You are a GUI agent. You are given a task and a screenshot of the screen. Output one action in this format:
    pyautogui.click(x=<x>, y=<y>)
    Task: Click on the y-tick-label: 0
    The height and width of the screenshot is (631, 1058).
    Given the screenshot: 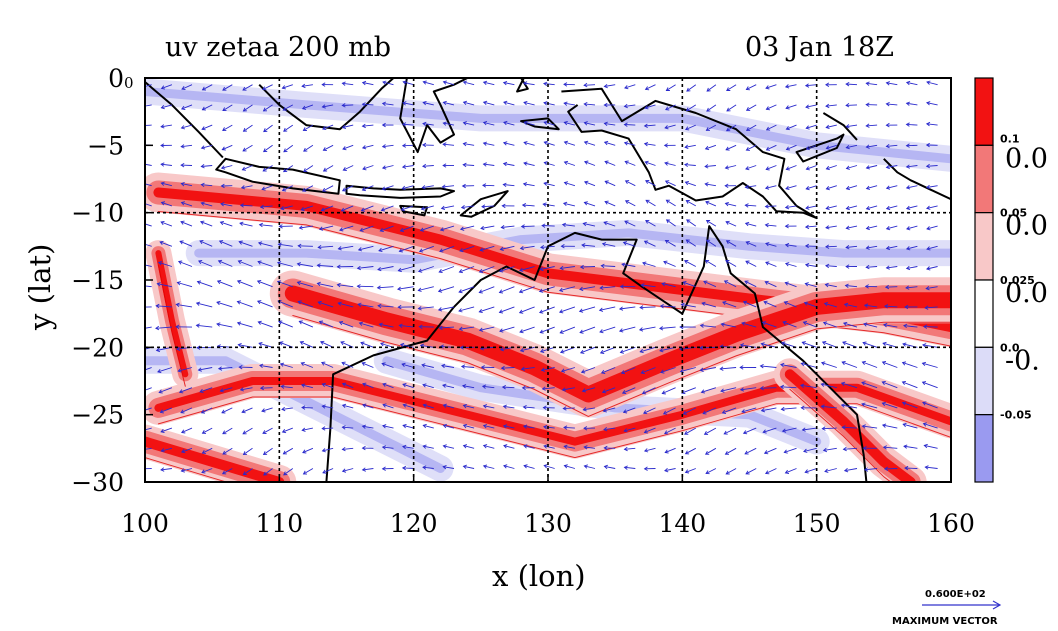 What is the action you would take?
    pyautogui.click(x=116, y=78)
    